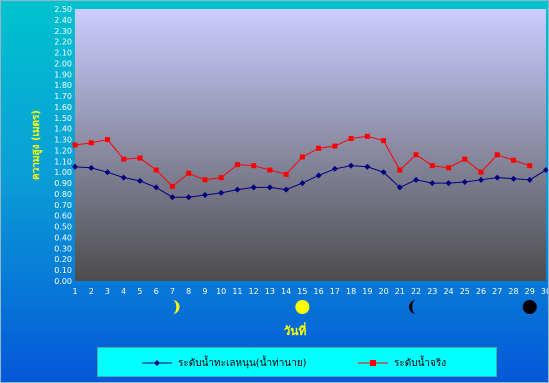 The width and height of the screenshot is (549, 383). I want to click on y-tick-label: 0.70, so click(63, 205).